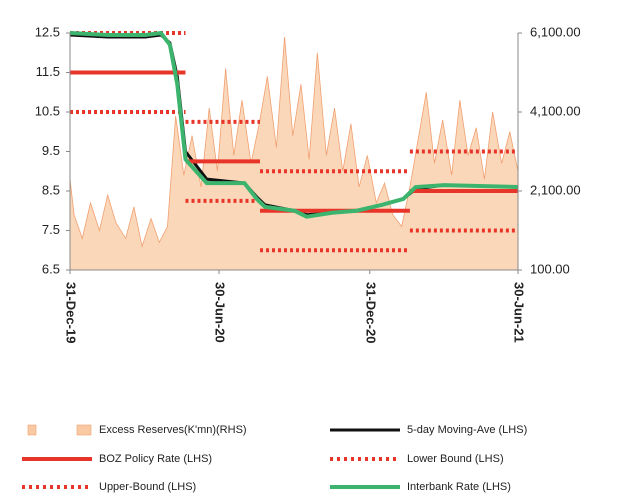 The width and height of the screenshot is (629, 494). Describe the element at coordinates (370, 312) in the screenshot. I see `x-tick-label: 31-Dec-20` at that location.